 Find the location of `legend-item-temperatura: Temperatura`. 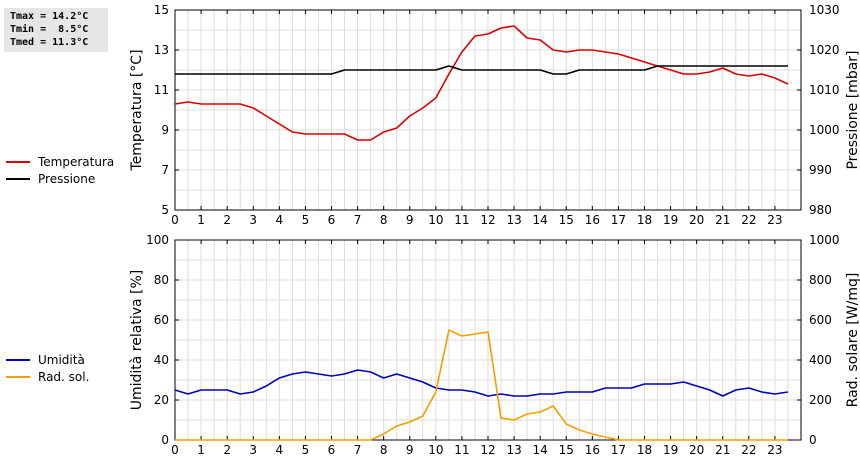

legend-item-temperatura: Temperatura is located at coordinates (60, 161).